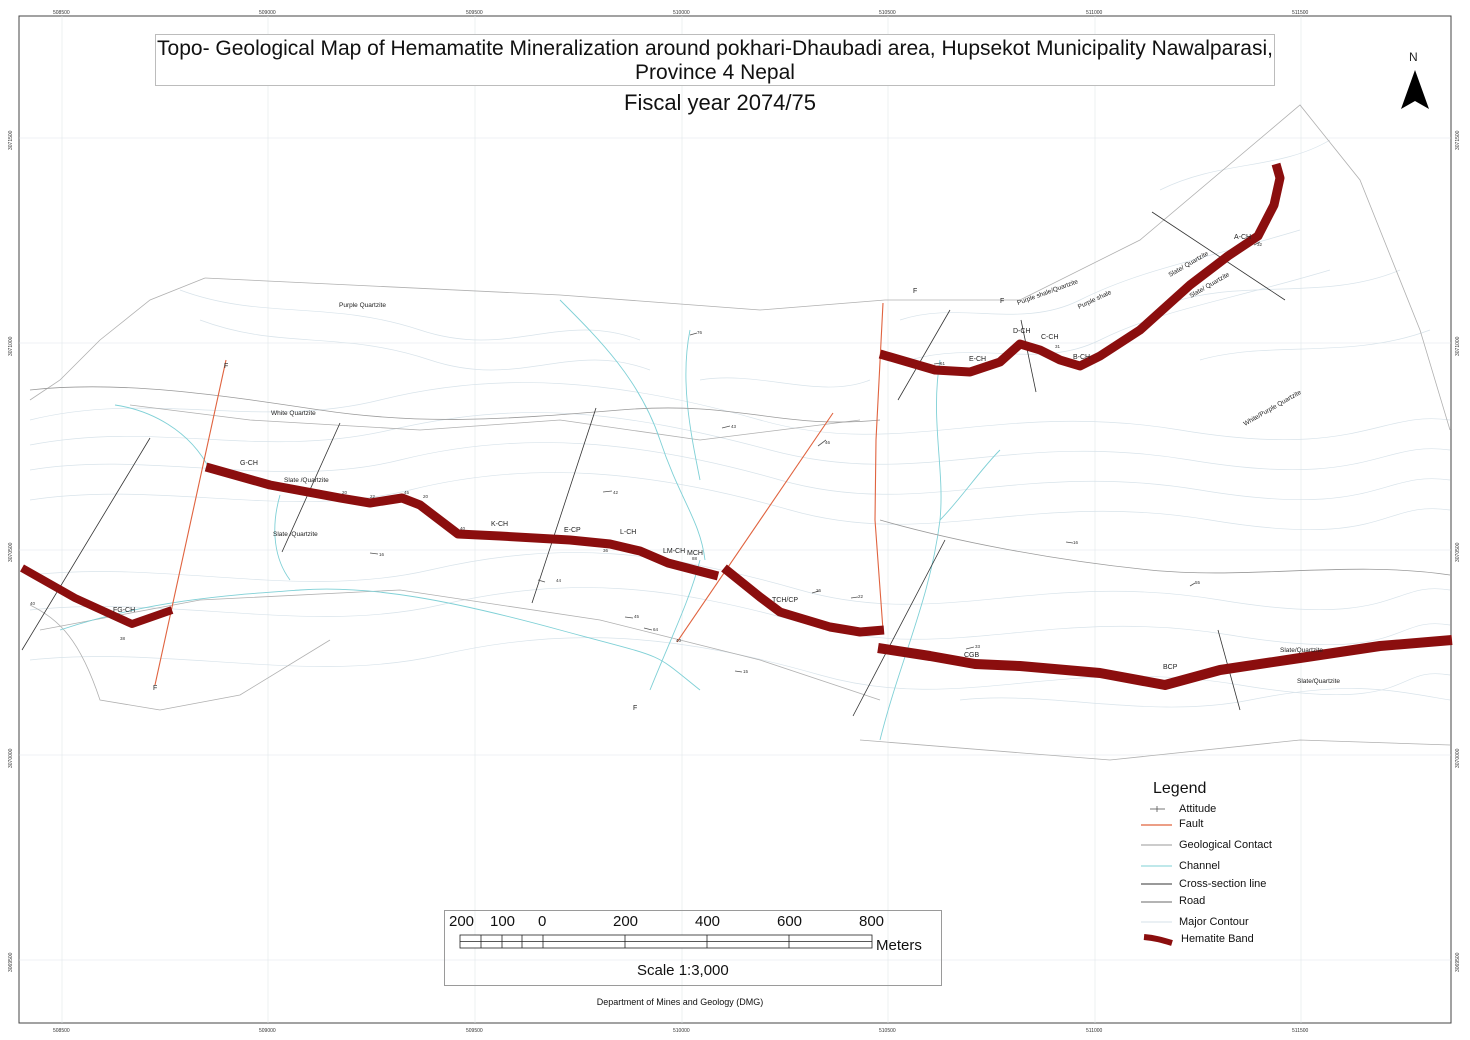 Image resolution: width=1470 pixels, height=1040 pixels. I want to click on legend-label: Cross-section line, so click(1223, 884).